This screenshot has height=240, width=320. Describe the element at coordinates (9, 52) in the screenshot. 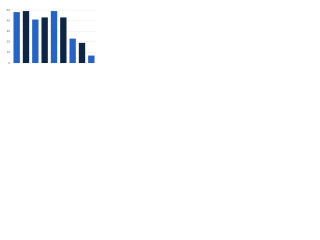

I see `y-tick-label: 10` at that location.